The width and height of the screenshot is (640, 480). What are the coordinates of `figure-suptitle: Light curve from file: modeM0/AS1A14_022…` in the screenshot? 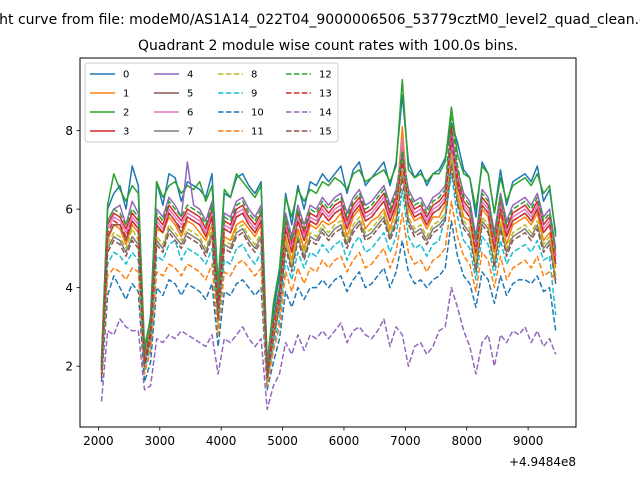 It's located at (320, 20).